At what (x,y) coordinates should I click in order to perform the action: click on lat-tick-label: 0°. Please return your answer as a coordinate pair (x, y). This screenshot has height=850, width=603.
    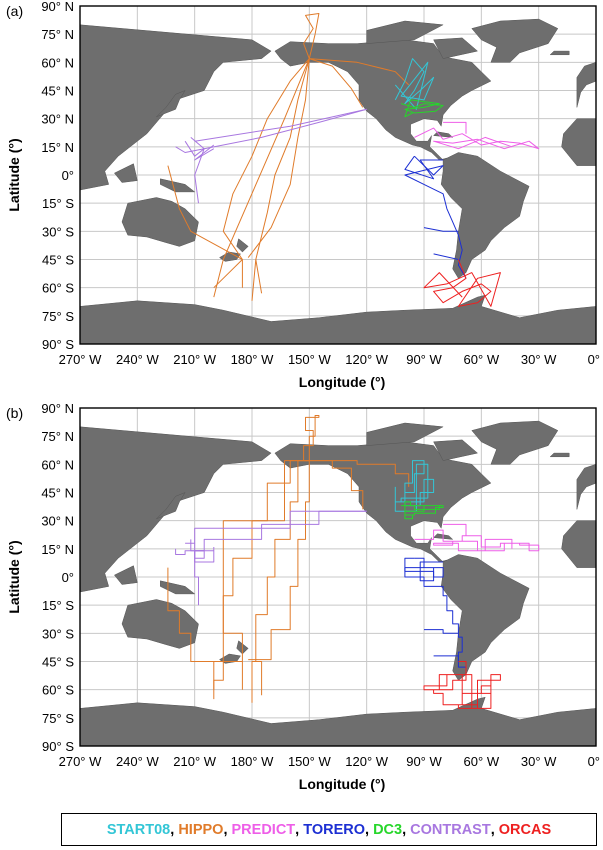
    Looking at the image, I should click on (68, 175).